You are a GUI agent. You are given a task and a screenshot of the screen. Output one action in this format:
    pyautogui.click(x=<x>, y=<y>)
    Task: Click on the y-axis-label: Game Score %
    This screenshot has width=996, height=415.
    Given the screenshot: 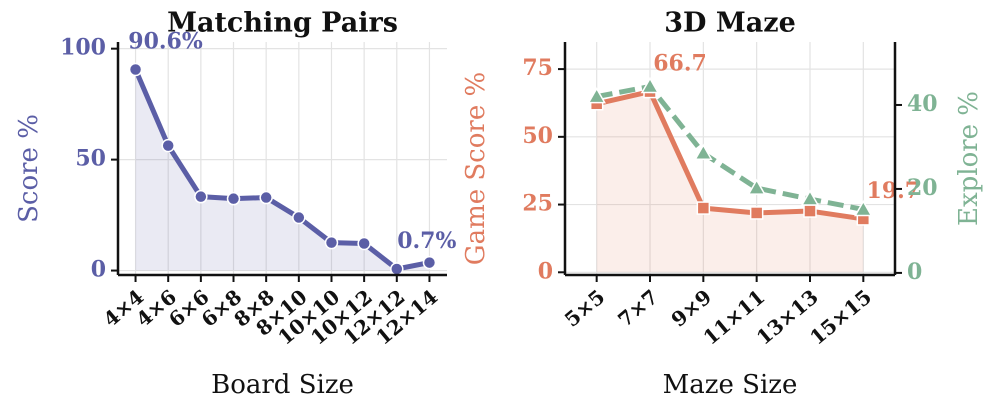 What is the action you would take?
    pyautogui.click(x=476, y=168)
    